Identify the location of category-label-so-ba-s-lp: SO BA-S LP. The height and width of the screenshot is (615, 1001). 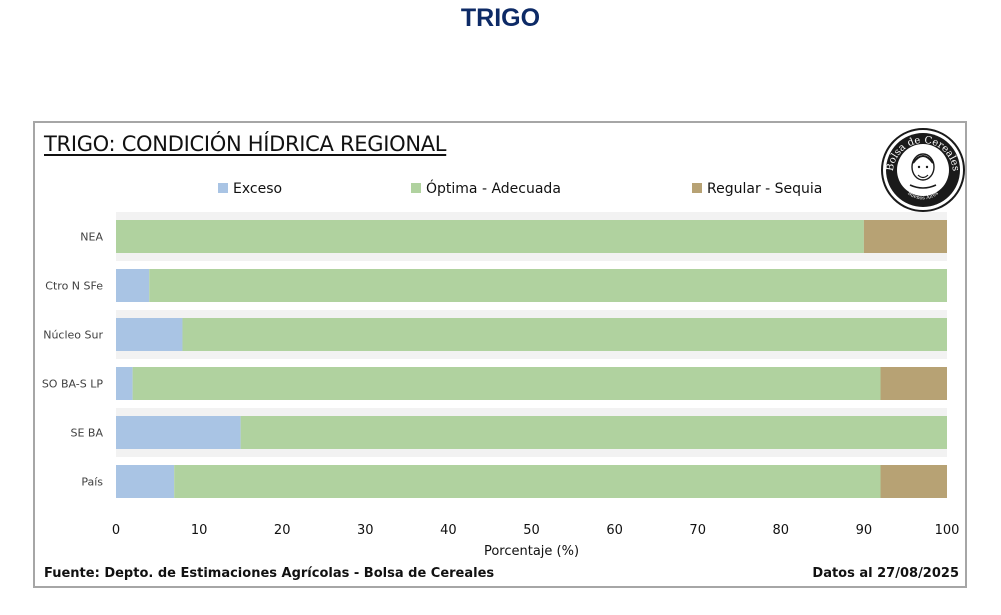
(73, 384).